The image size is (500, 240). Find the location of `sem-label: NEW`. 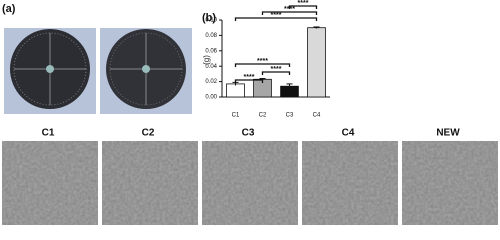

sem-label: NEW is located at coordinates (448, 133).